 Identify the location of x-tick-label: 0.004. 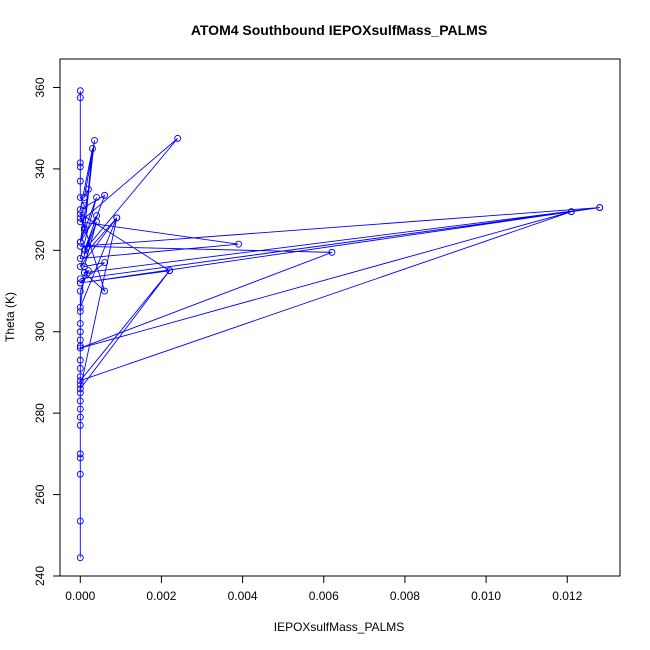
(243, 596).